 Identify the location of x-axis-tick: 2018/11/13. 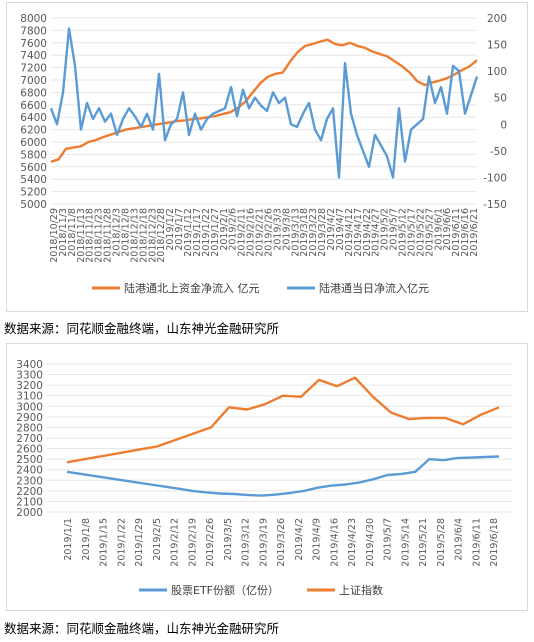
(81, 235).